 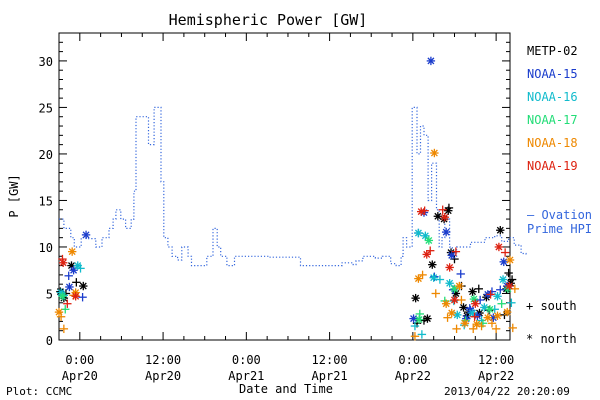 What do you see at coordinates (39, 391) in the screenshot?
I see `plot-credit: Plot: CCMC` at bounding box center [39, 391].